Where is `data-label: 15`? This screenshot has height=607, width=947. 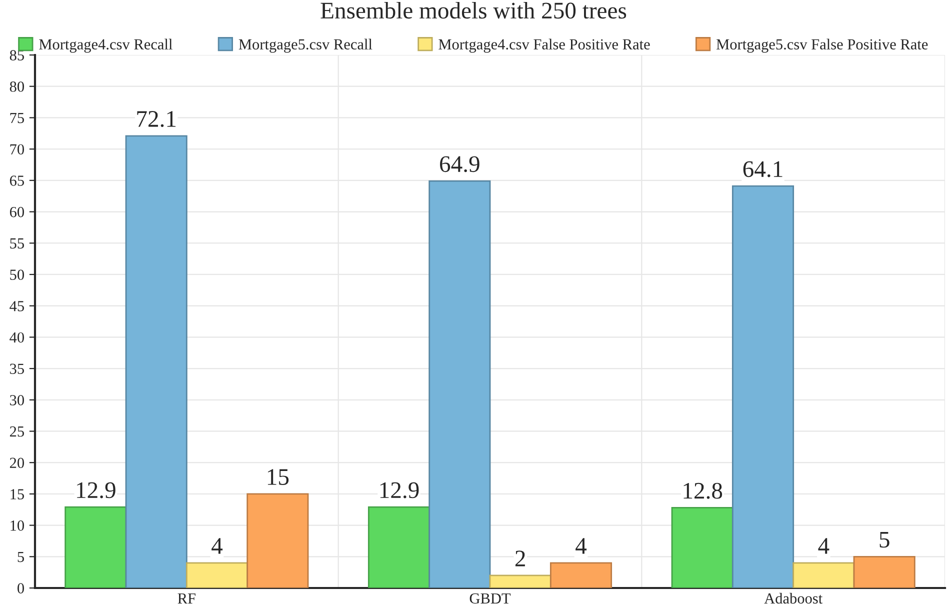
data-label: 15 is located at coordinates (278, 477).